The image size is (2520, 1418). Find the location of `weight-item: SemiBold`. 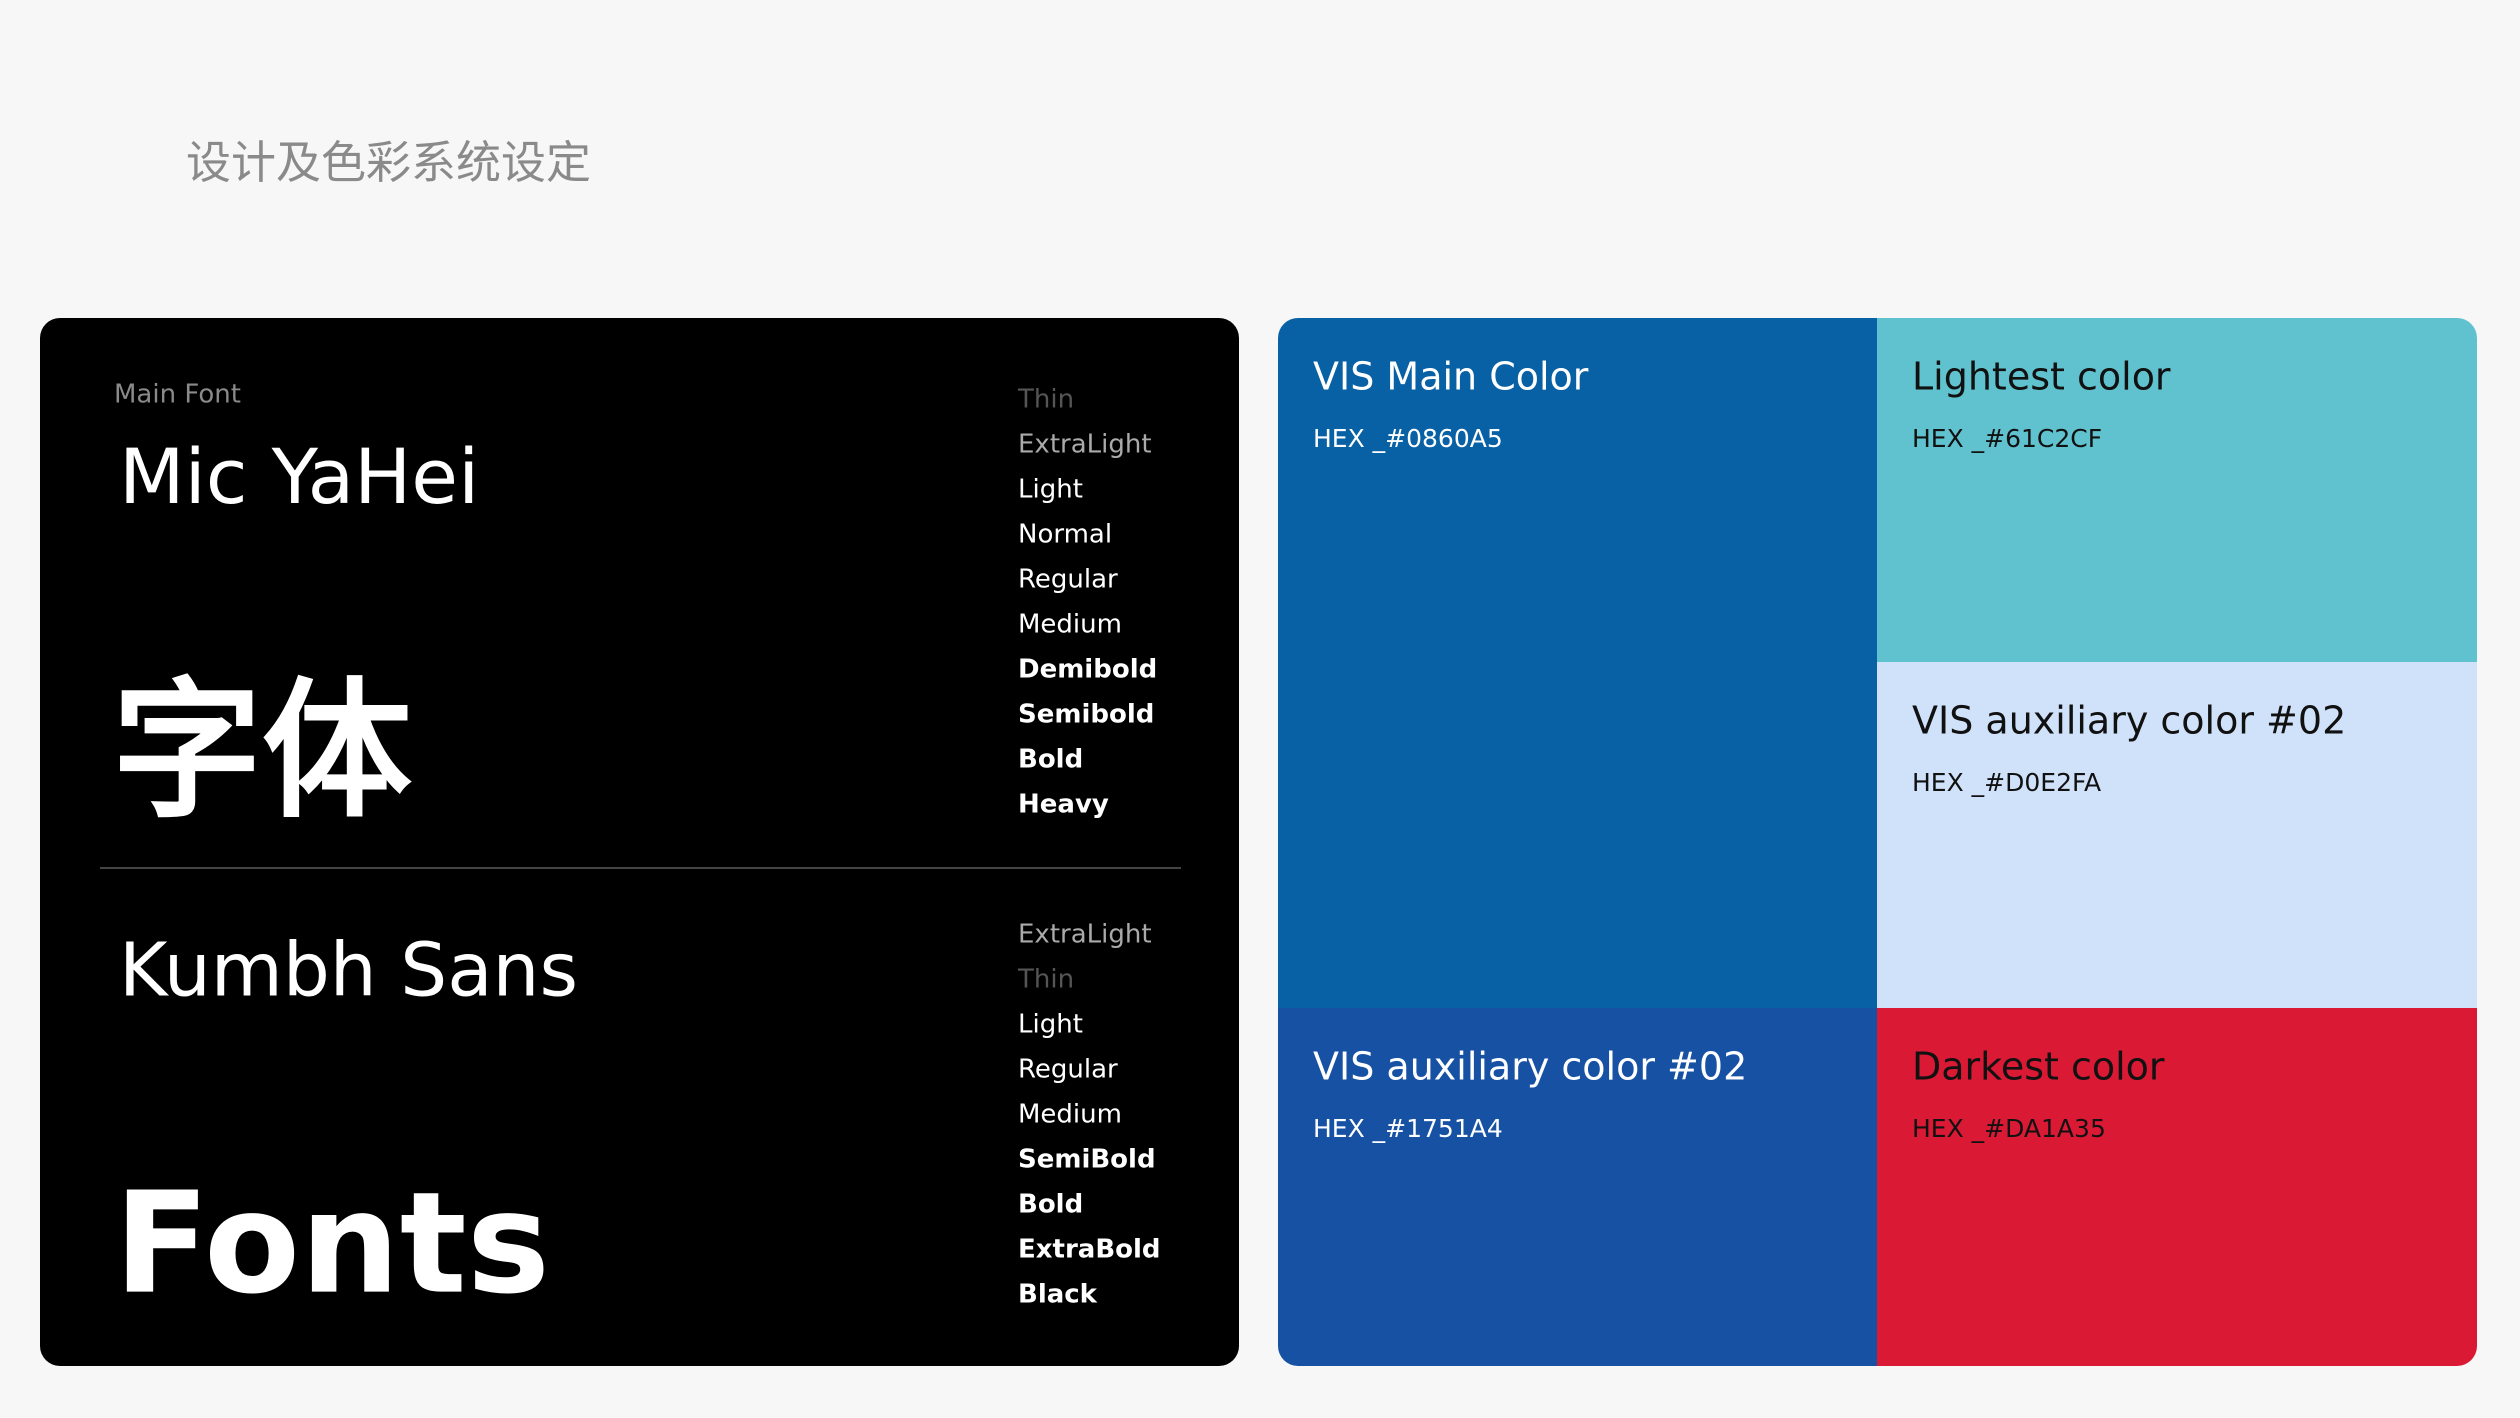

weight-item: SemiBold is located at coordinates (1087, 1160).